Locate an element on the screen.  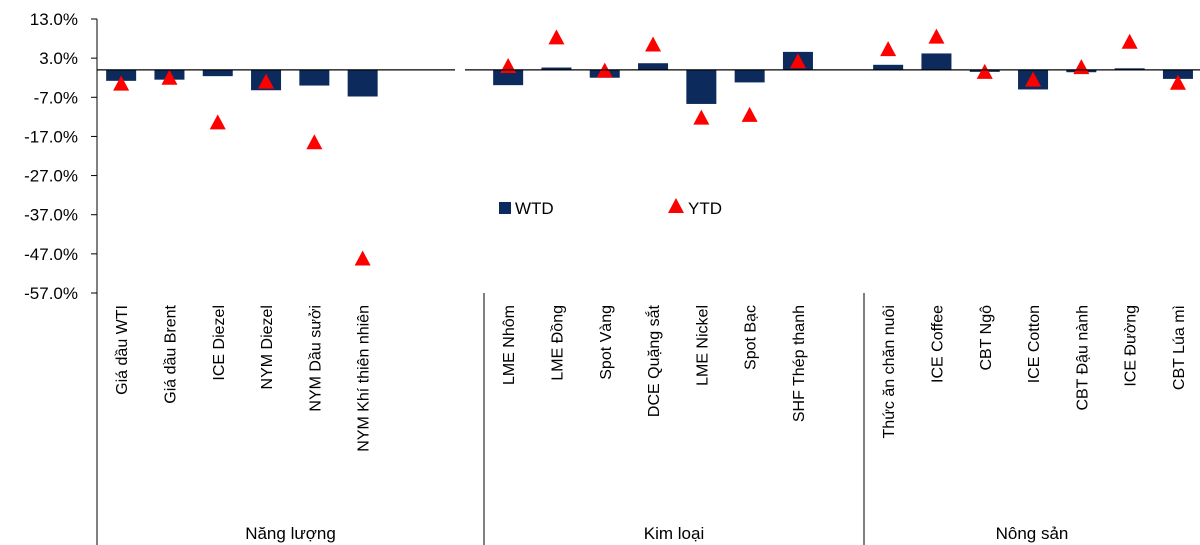
legend-wtd-label: WTD is located at coordinates (534, 208).